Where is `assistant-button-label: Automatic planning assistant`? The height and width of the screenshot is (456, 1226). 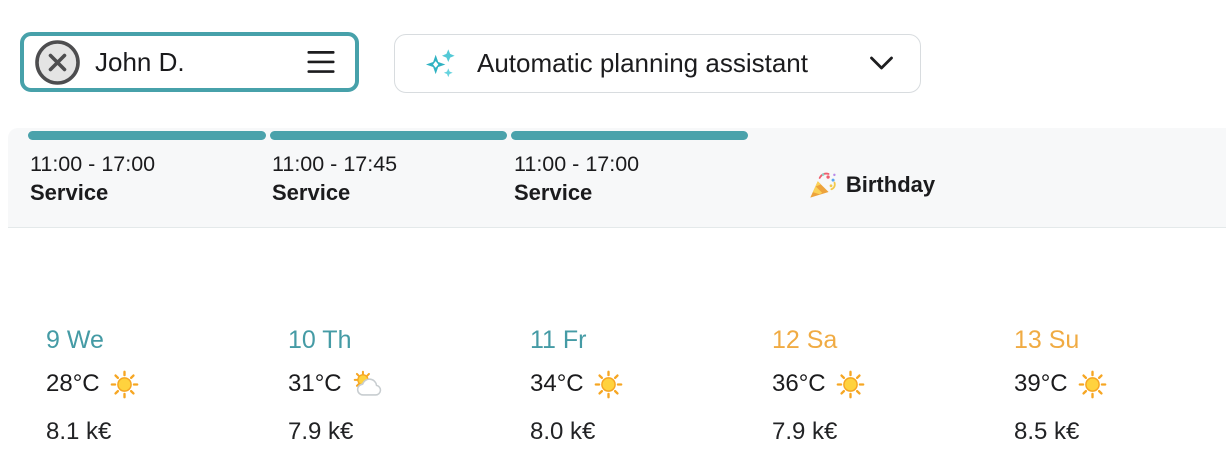
assistant-button-label: Automatic planning assistant is located at coordinates (642, 63).